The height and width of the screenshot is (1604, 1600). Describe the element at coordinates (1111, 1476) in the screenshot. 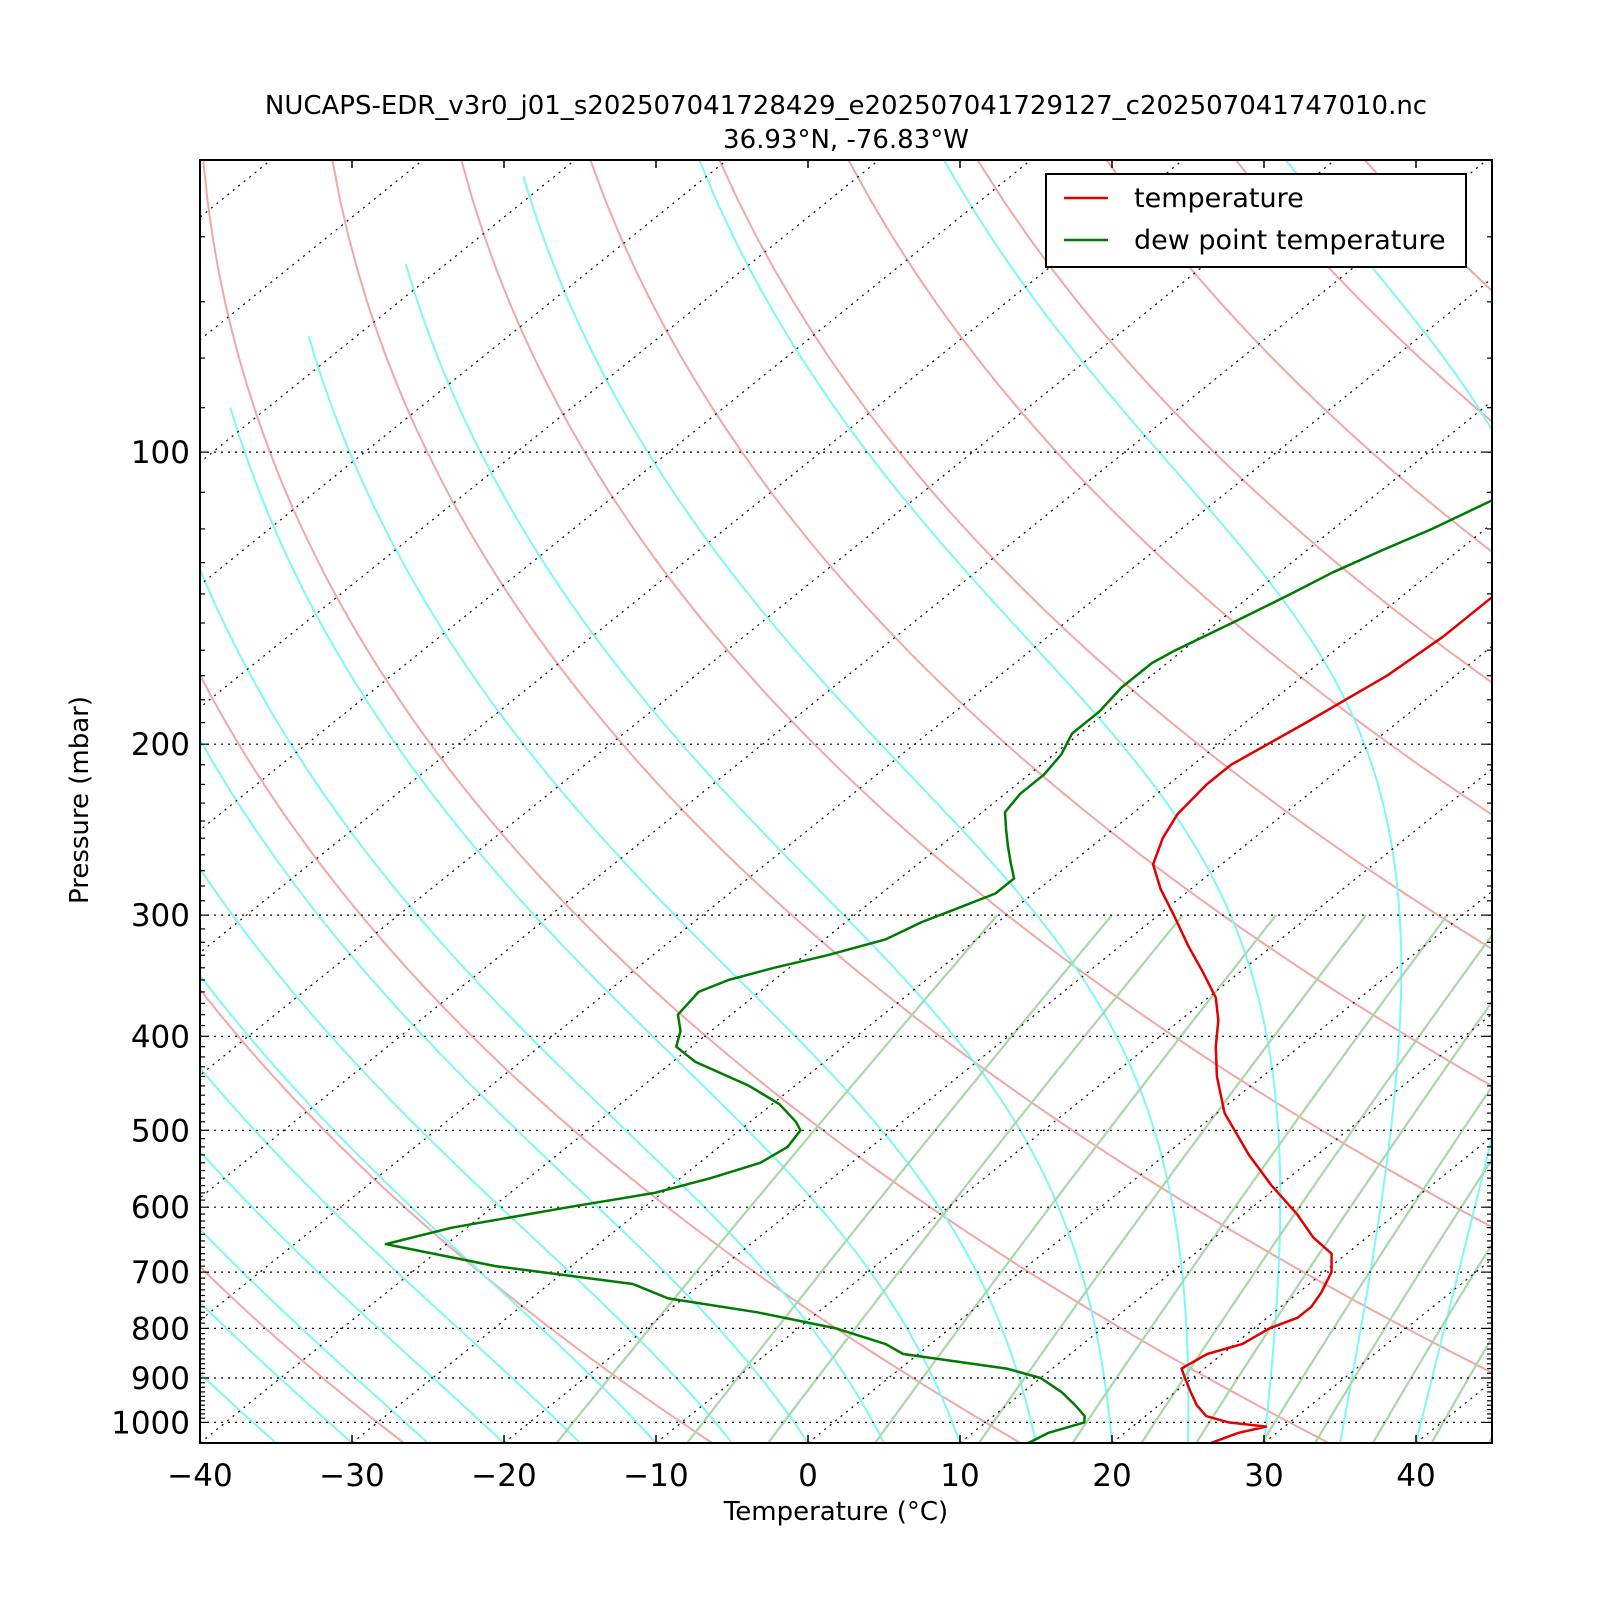

I see `x-tick-label: 20` at that location.